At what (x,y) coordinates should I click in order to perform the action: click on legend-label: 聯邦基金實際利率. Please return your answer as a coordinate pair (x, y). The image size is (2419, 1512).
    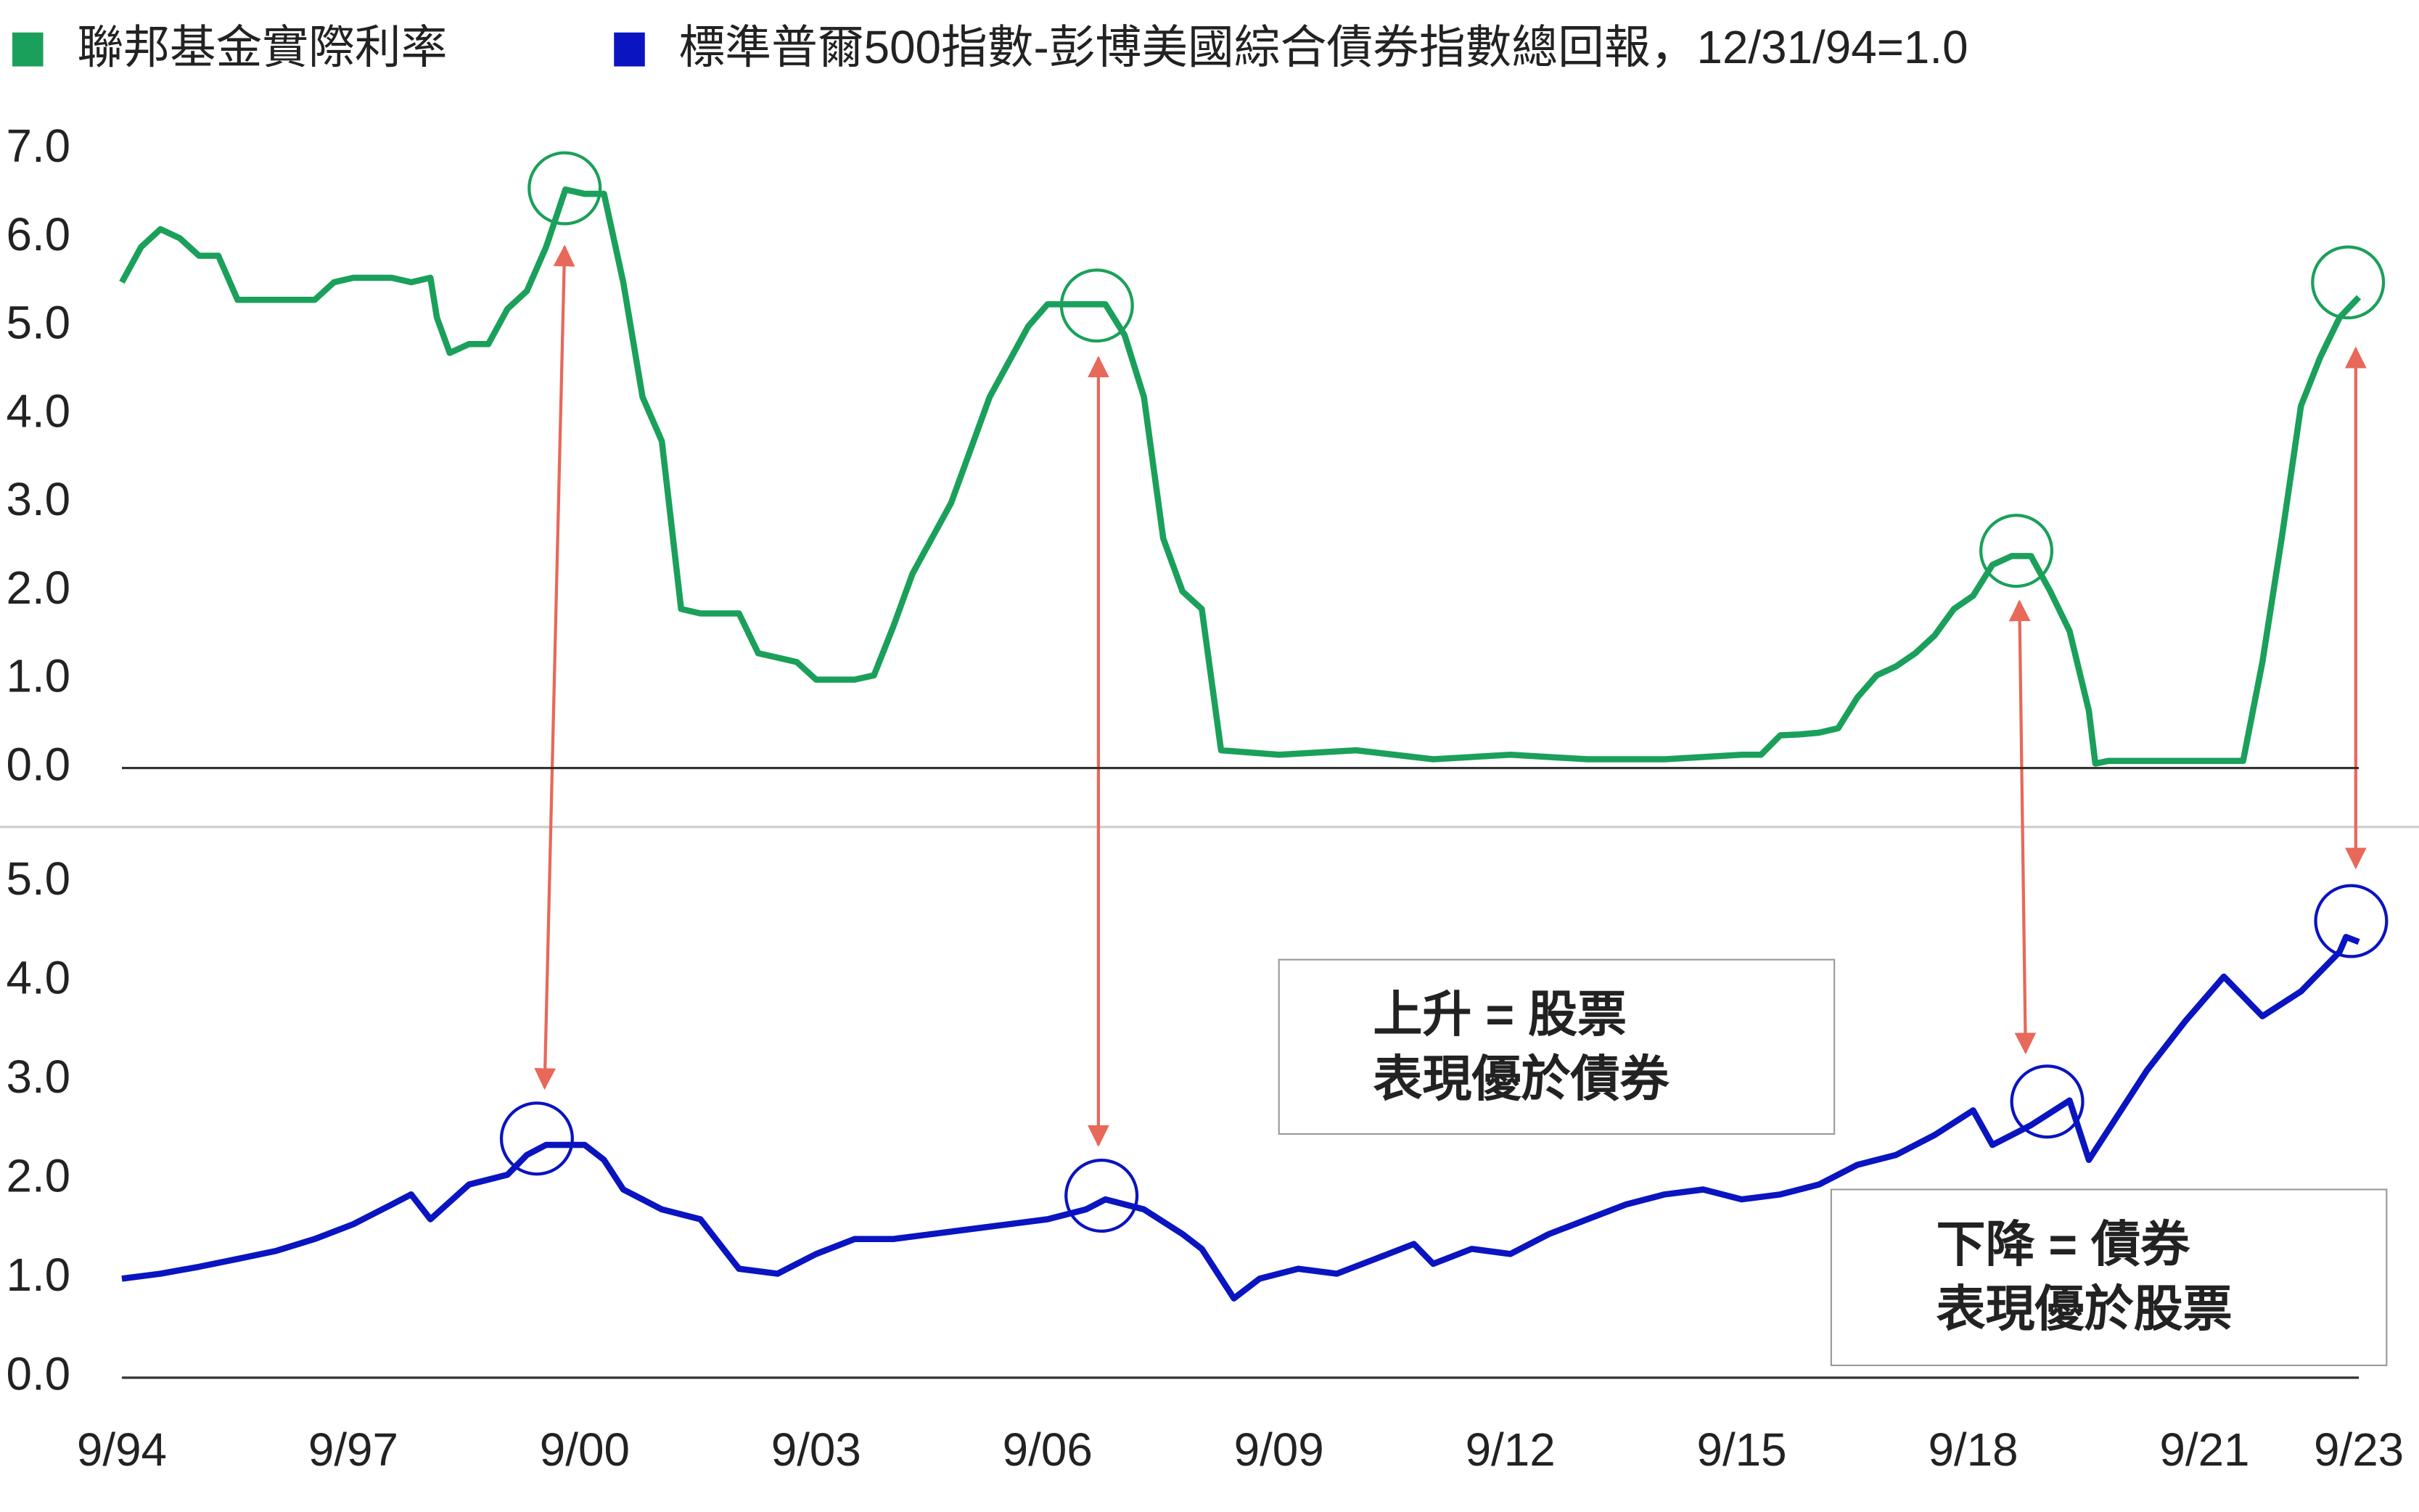
    Looking at the image, I should click on (262, 47).